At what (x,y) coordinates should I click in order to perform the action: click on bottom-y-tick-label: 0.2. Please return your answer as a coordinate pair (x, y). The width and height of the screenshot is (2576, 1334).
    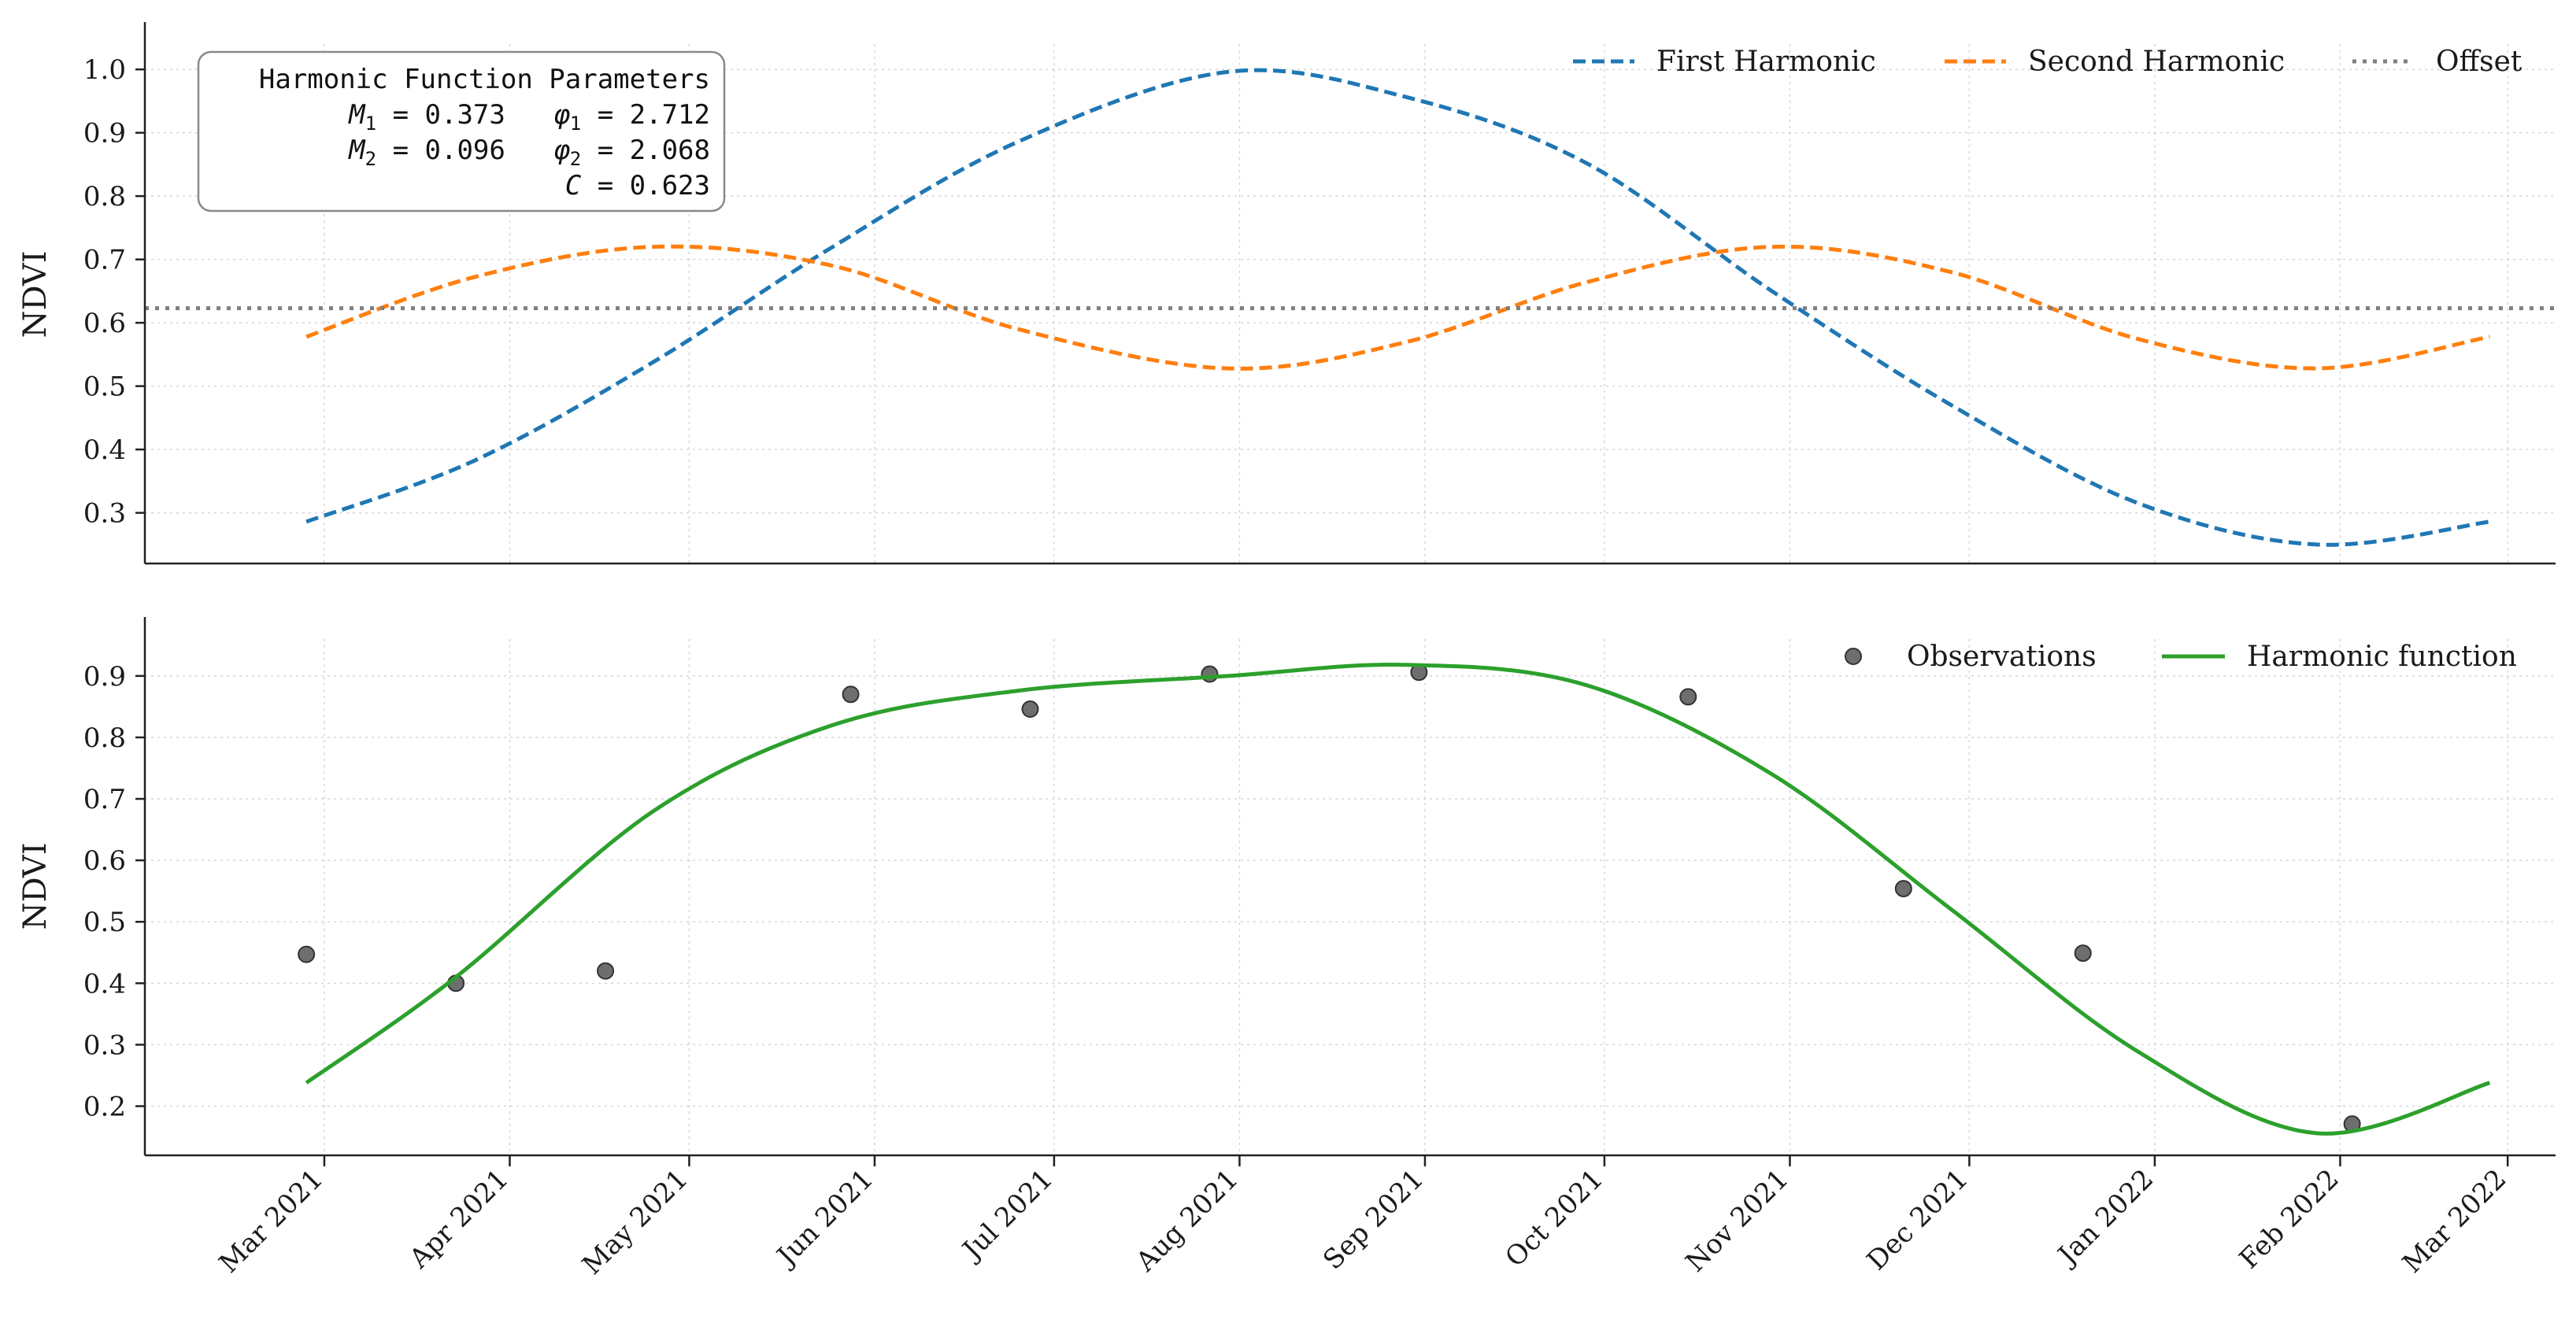
    Looking at the image, I should click on (104, 1107).